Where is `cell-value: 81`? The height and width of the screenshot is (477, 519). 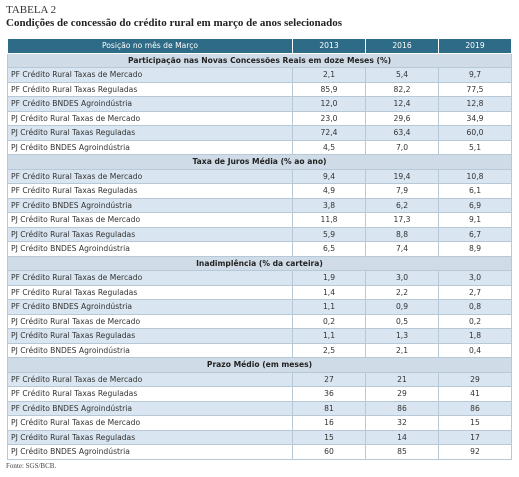
cell-value: 81 is located at coordinates (329, 408).